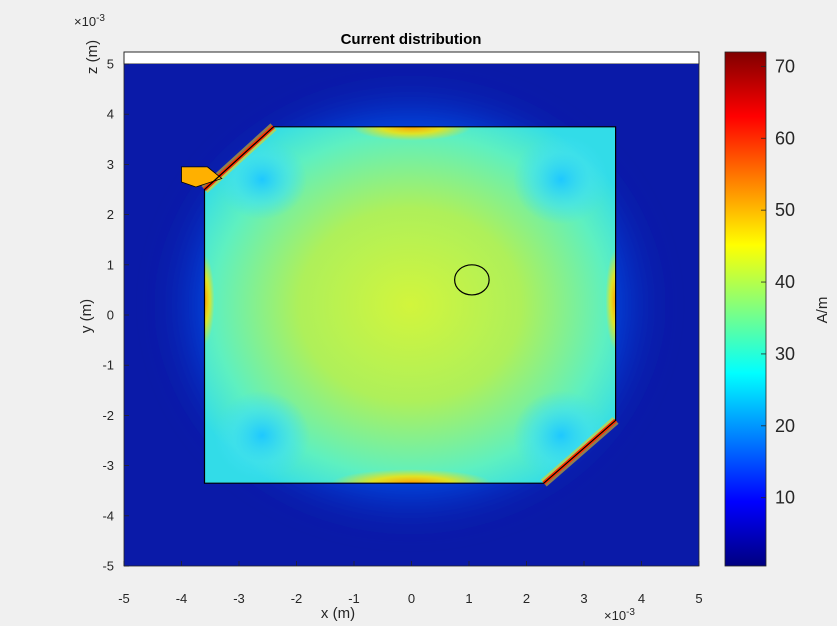 This screenshot has width=837, height=626. Describe the element at coordinates (92, 57) in the screenshot. I see `z-axis-label: z (m)` at that location.